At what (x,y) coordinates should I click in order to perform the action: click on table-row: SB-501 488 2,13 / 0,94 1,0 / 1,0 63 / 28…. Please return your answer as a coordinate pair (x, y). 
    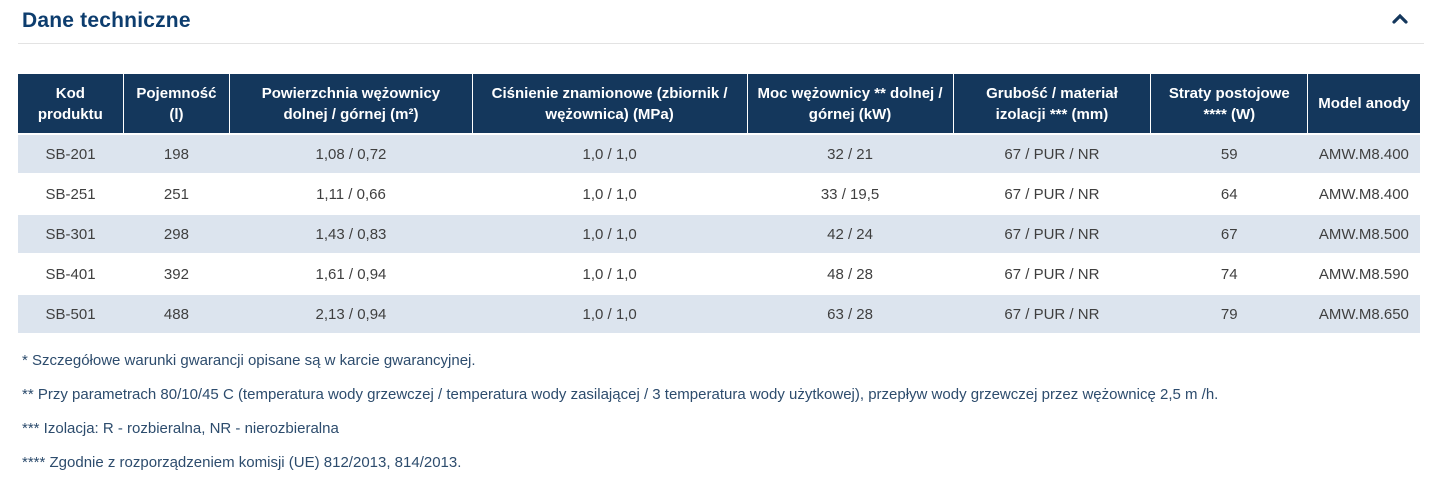
    Looking at the image, I should click on (719, 314).